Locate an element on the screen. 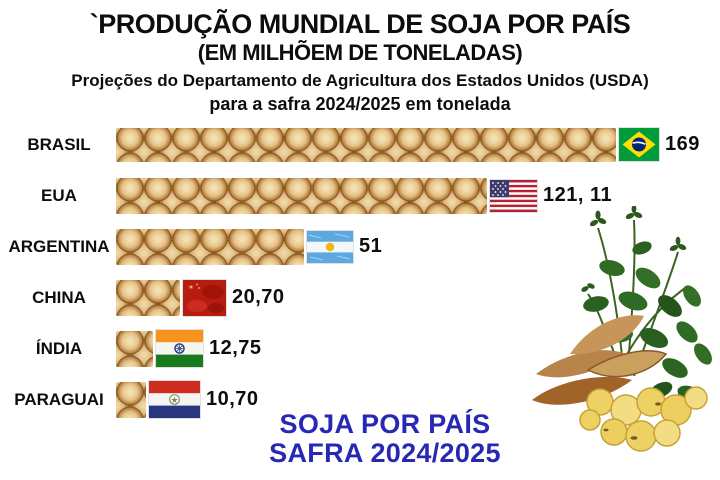 The image size is (720, 480). bar-row-china: CHINA 20,70 is located at coordinates (360, 297).